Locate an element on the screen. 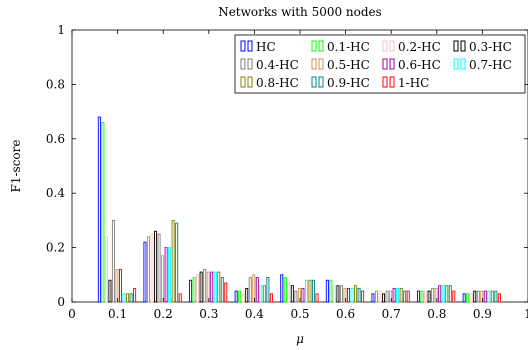 This screenshot has width=528, height=350. x-tick-label: 0.9 is located at coordinates (482, 314).